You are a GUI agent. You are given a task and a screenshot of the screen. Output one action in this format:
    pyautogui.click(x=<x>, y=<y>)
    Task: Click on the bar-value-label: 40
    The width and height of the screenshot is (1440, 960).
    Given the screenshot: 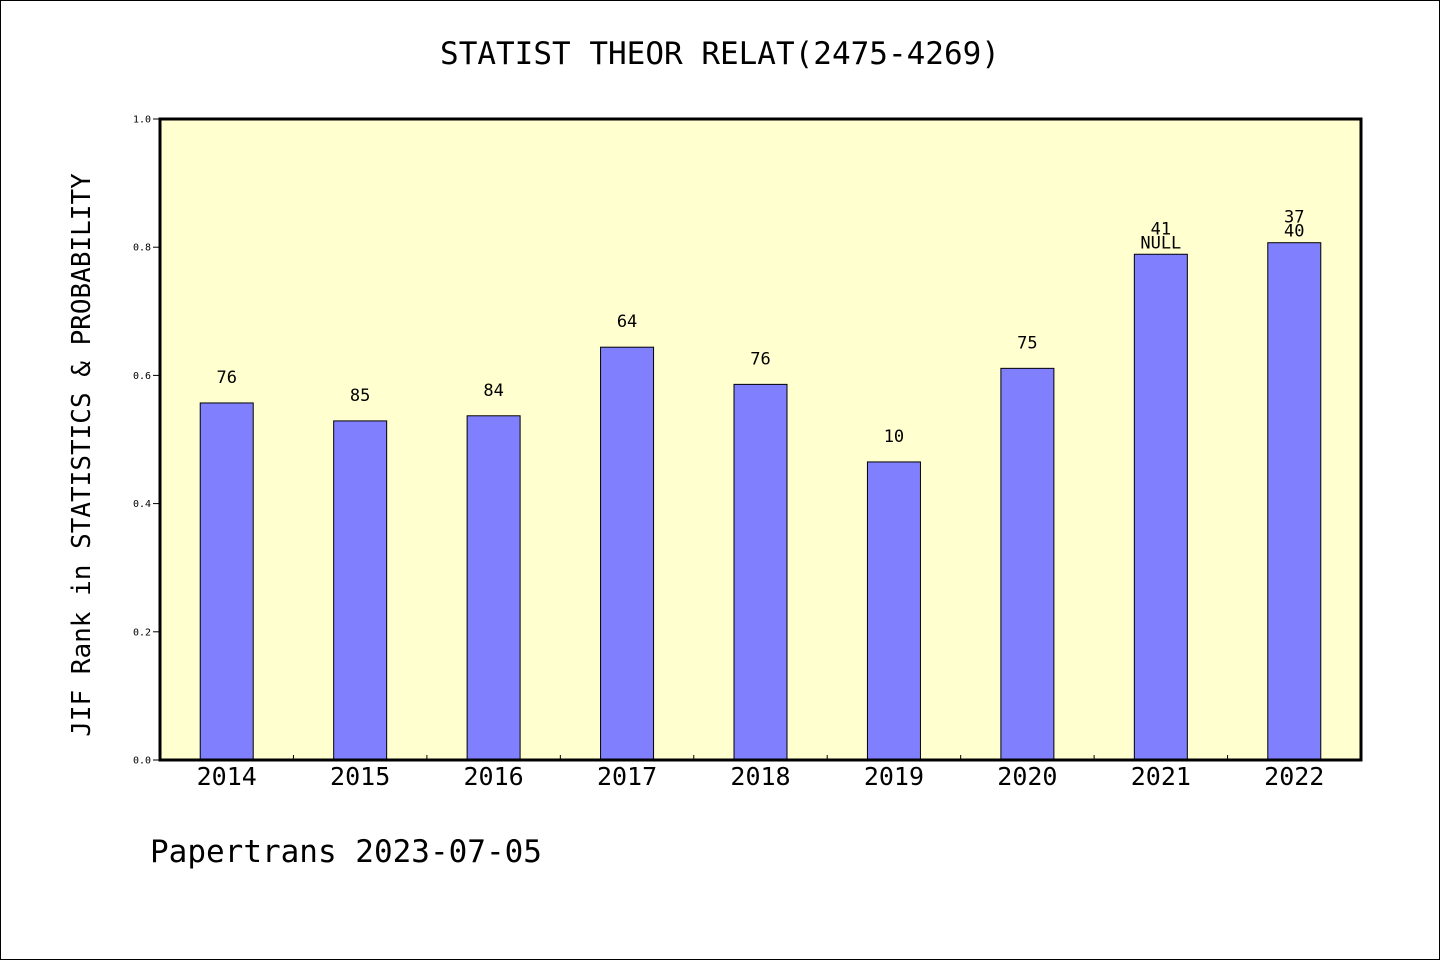 What is the action you would take?
    pyautogui.click(x=1294, y=232)
    